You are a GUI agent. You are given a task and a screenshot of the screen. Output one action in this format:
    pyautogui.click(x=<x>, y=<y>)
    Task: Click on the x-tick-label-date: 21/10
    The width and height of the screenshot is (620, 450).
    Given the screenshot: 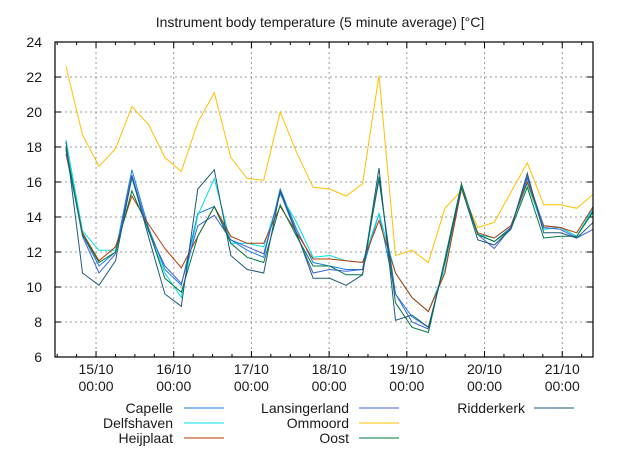 What is the action you would take?
    pyautogui.click(x=562, y=369)
    